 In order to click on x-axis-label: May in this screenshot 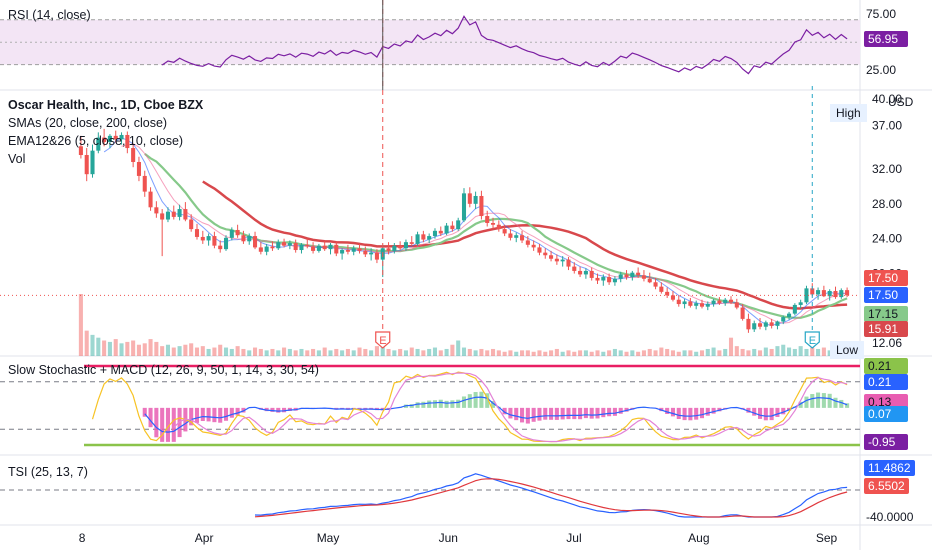, I will do `click(328, 538)`.